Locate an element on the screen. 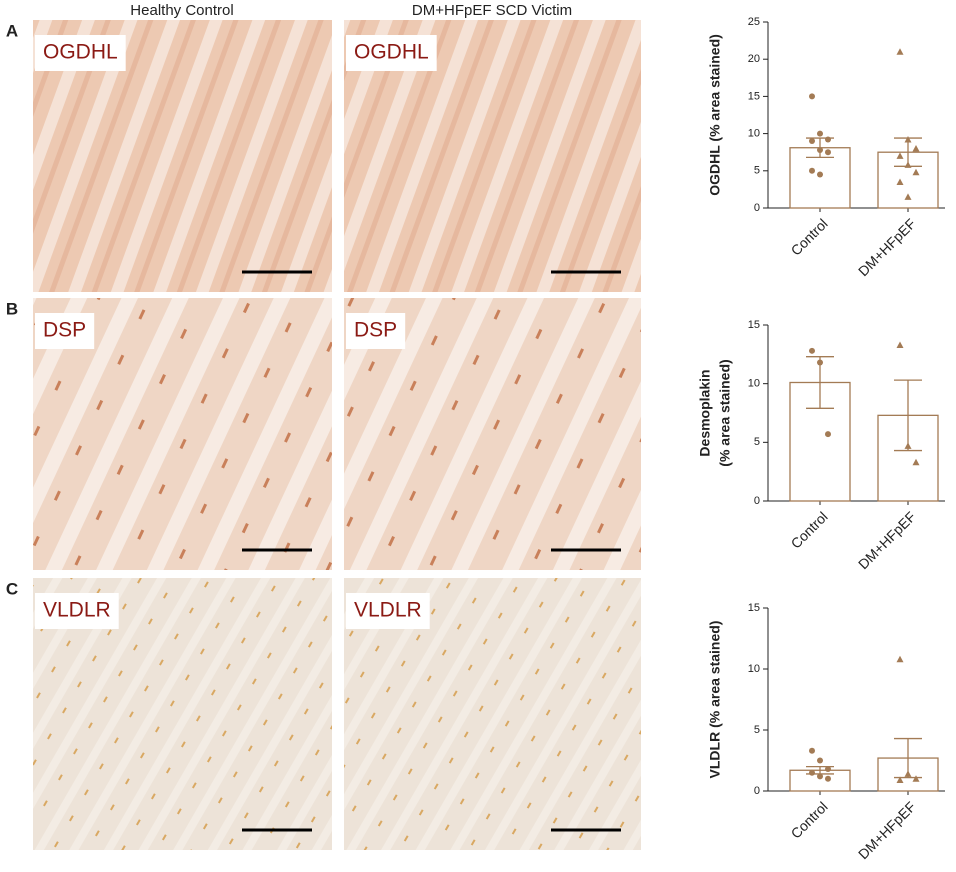 This screenshot has height=872, width=956. panel-letter: B is located at coordinates (12, 308).